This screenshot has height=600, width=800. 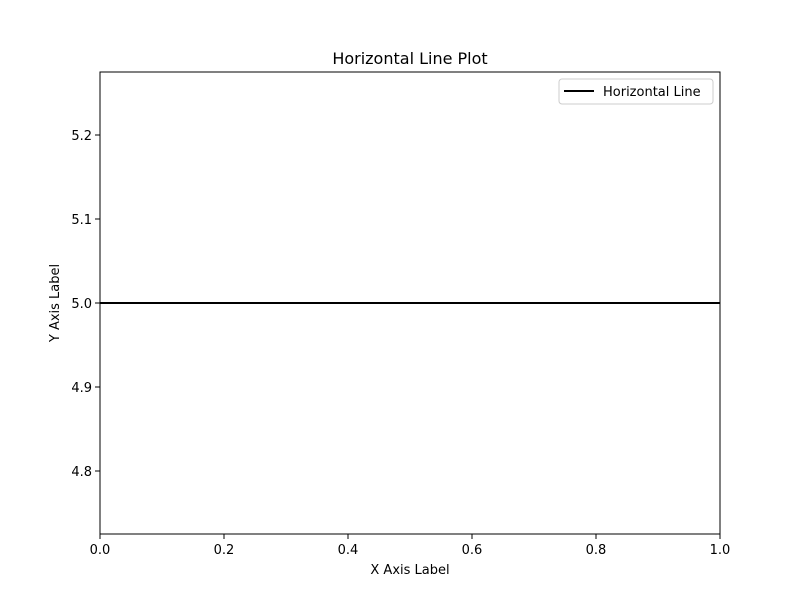 What do you see at coordinates (652, 92) in the screenshot?
I see `legend-label: Horizontal Line` at bounding box center [652, 92].